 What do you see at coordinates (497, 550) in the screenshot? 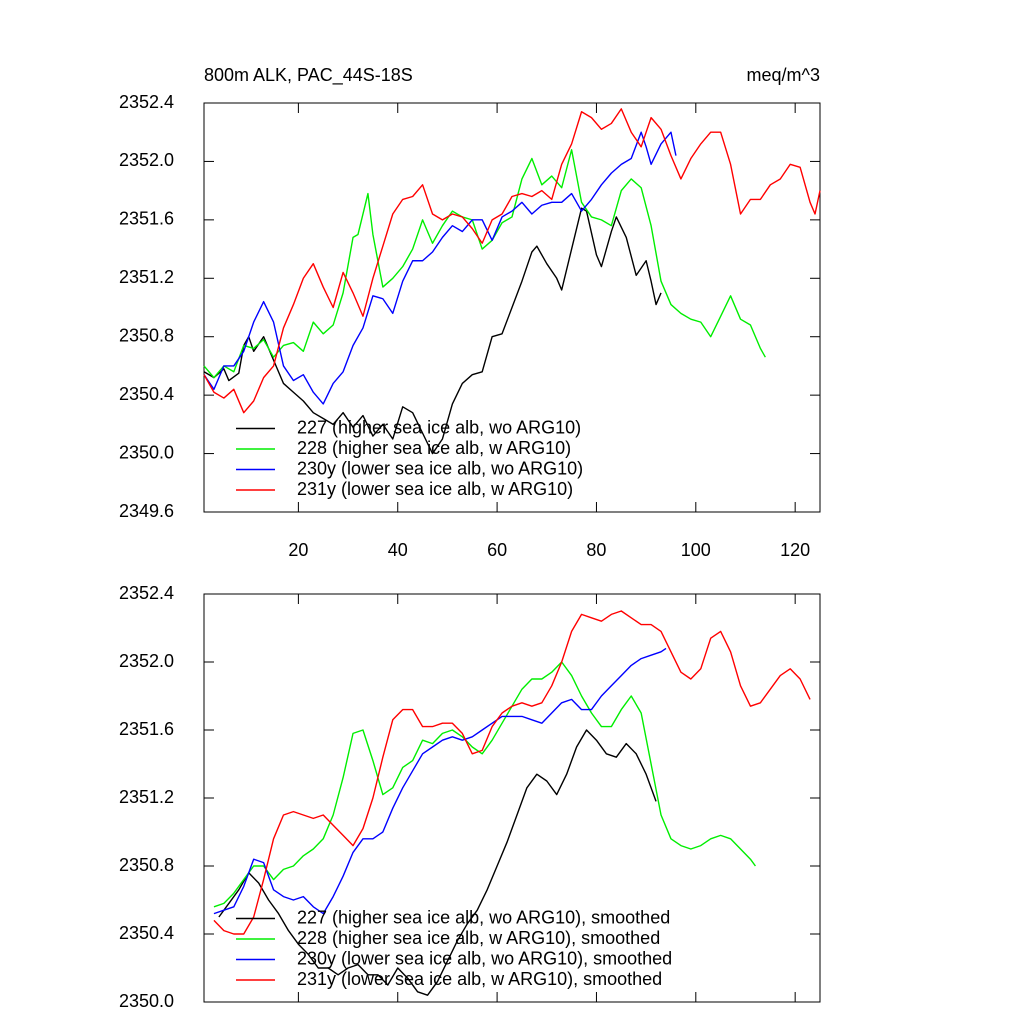
I see `x-tick-label: 60` at bounding box center [497, 550].